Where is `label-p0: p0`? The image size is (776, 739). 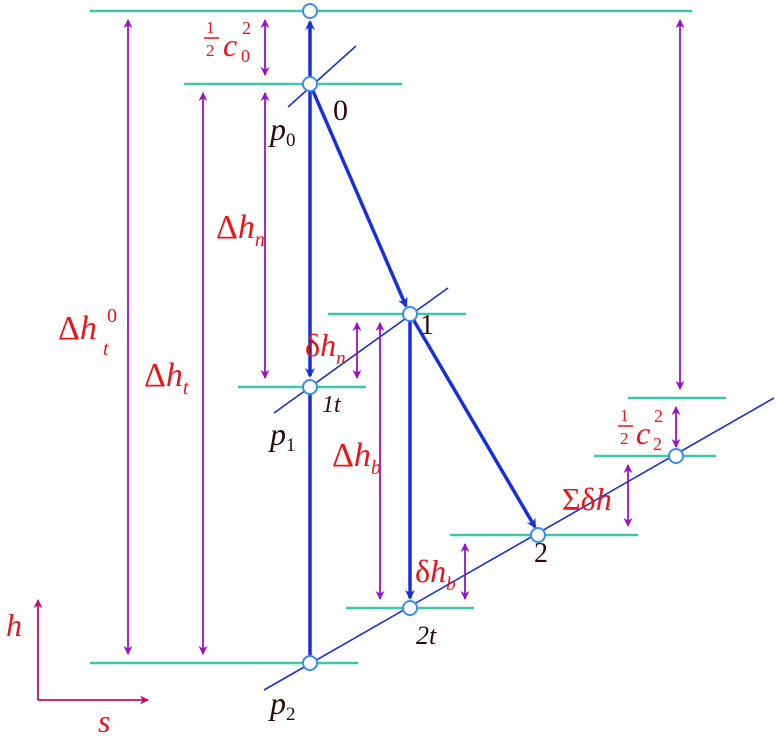
label-p0: p0 is located at coordinates (282, 131).